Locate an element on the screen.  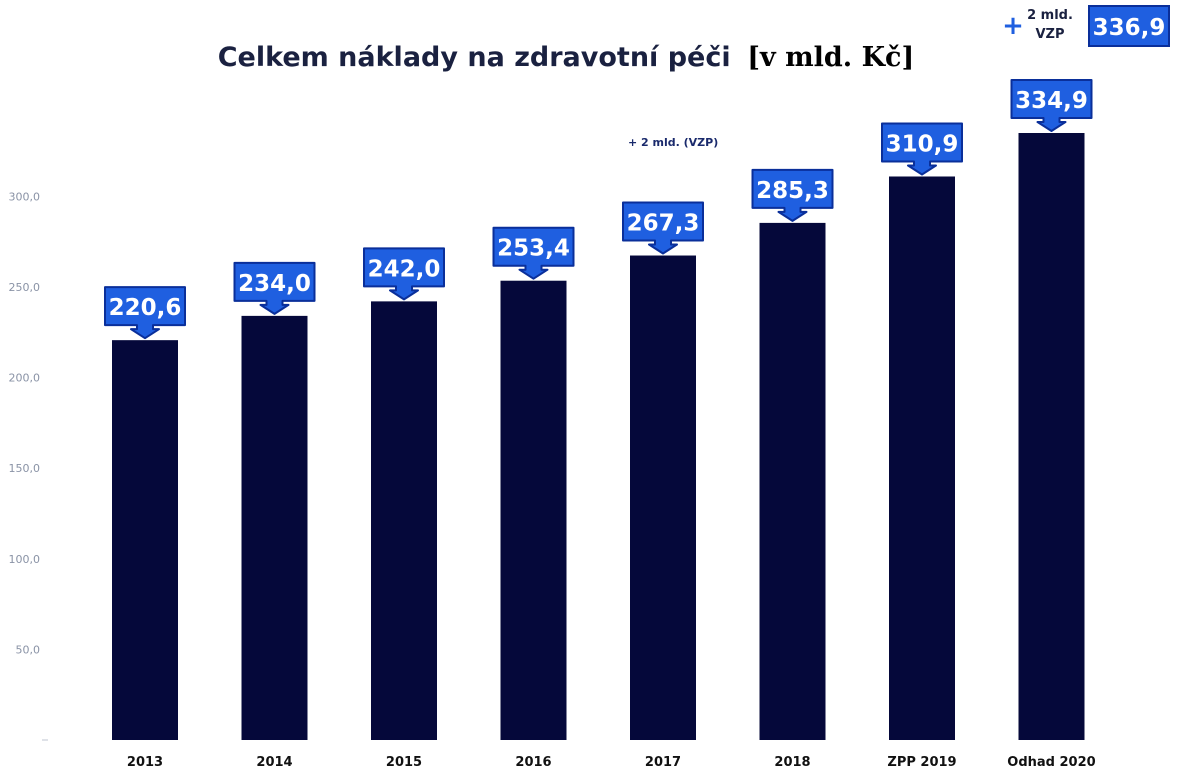
total-2020-label: 336,9 is located at coordinates (1129, 28).